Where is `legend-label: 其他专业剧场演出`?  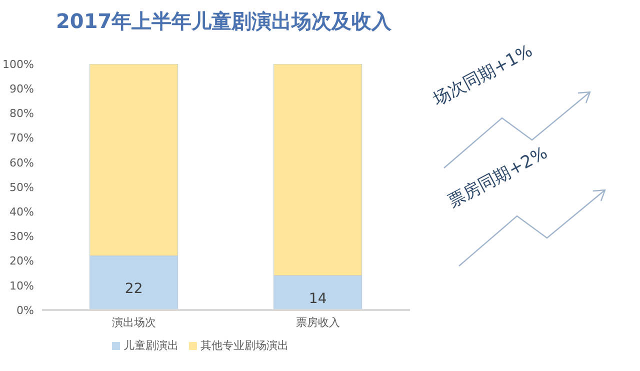
legend-label: 其他专业剧场演出 is located at coordinates (244, 345).